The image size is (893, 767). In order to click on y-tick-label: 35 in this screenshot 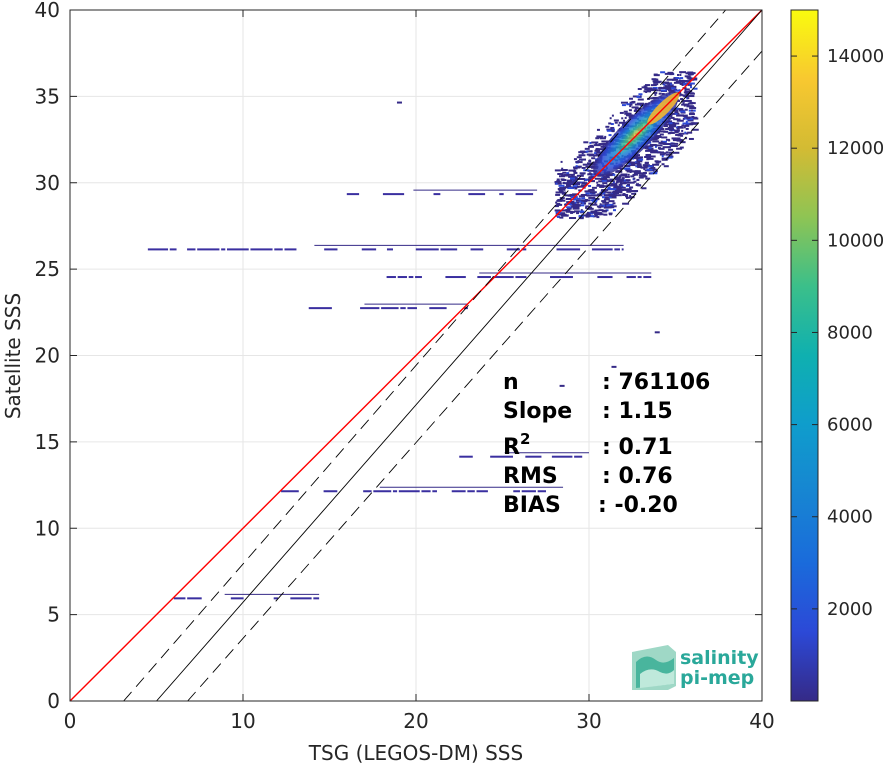, I will do `click(47, 96)`.